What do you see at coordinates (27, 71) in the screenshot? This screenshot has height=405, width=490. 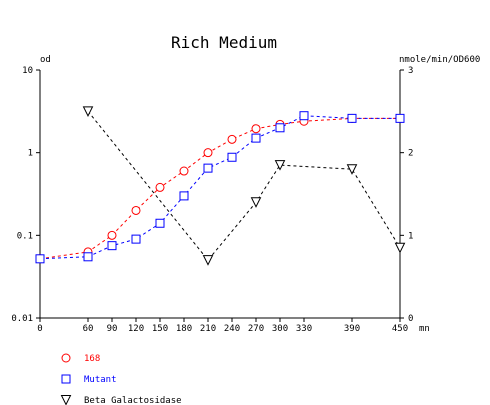 I see `left-axis-tick-label: 10` at bounding box center [27, 71].